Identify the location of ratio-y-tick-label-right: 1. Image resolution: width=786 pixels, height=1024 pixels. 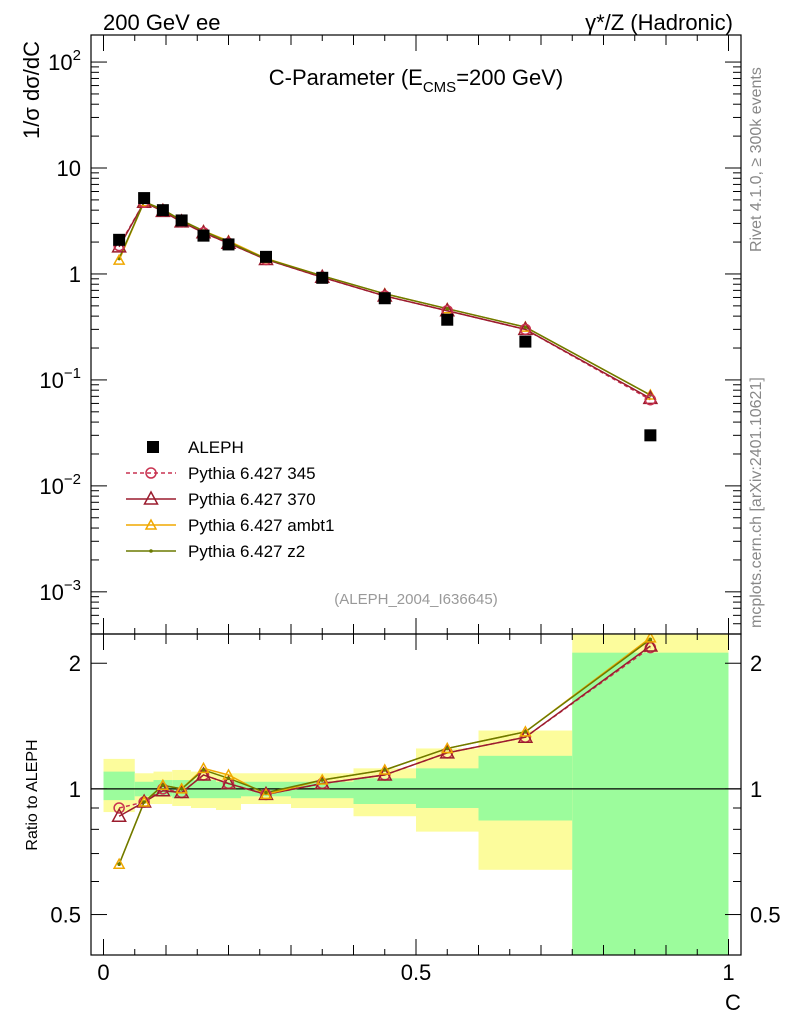
(756, 789).